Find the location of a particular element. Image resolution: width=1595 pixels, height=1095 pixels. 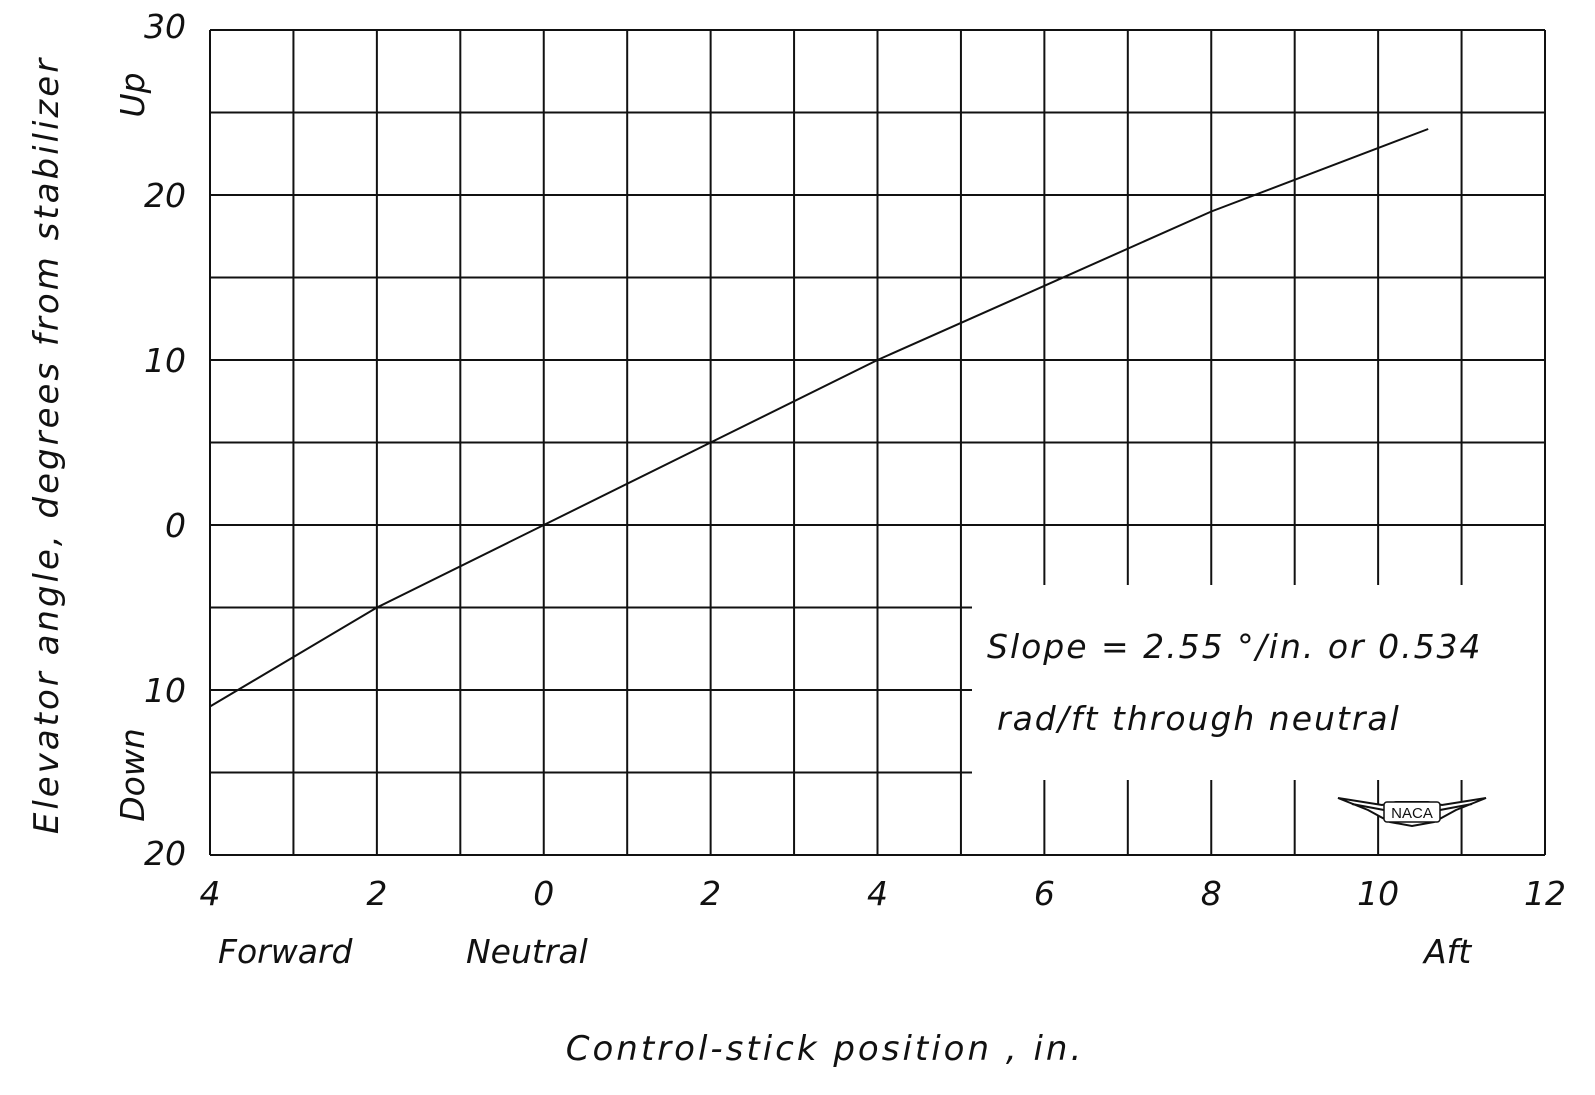

slope-annotation-line2: rad/ft through neutral is located at coordinates (1199, 718).